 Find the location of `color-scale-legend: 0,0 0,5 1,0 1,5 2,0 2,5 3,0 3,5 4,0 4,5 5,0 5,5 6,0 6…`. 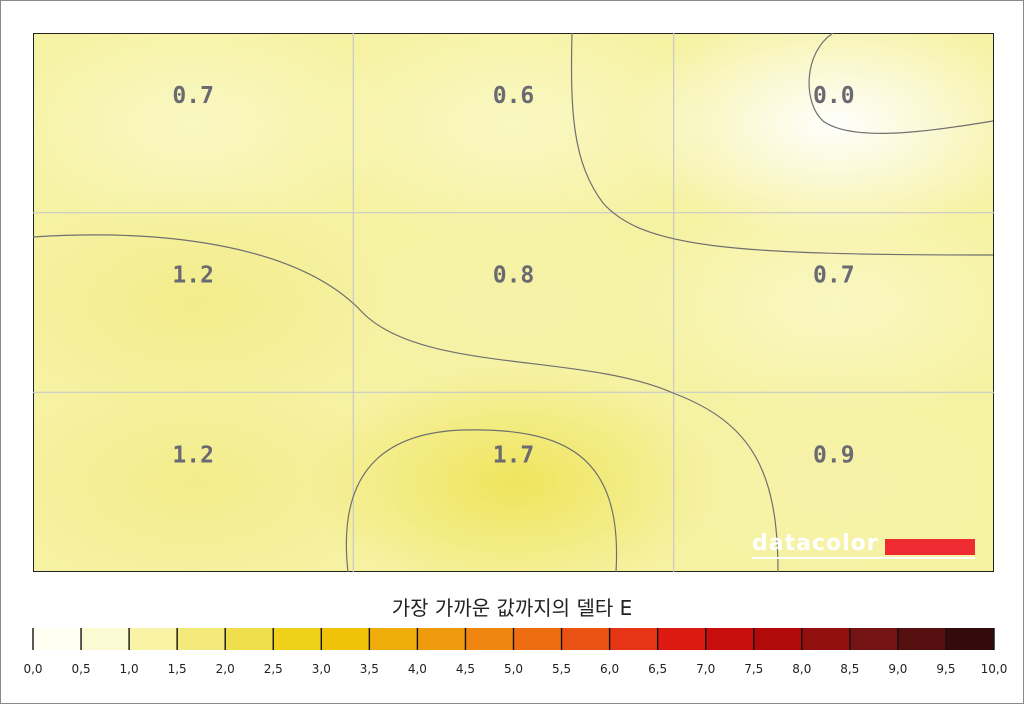

color-scale-legend: 0,0 0,5 1,0 1,5 2,0 2,5 3,0 3,5 4,0 4,5 5,0 5,5 6,0 6… is located at coordinates (515, 652).